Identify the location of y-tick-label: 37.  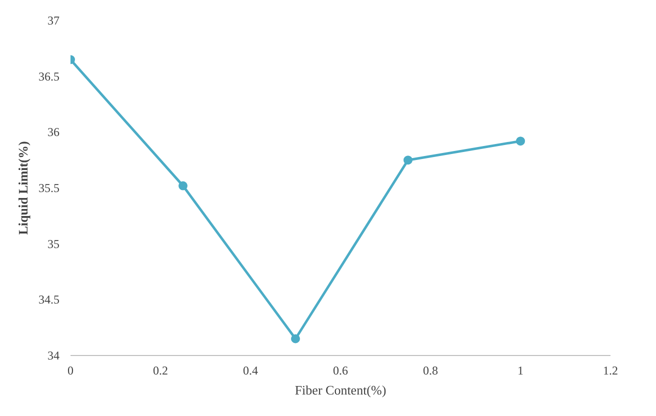
(54, 21).